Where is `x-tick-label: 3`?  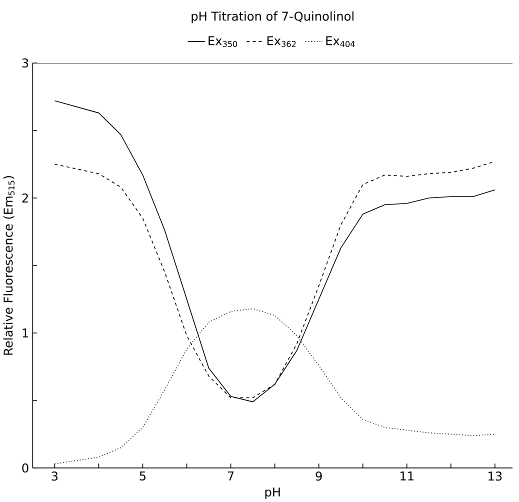
x-tick-label: 3 is located at coordinates (55, 476).